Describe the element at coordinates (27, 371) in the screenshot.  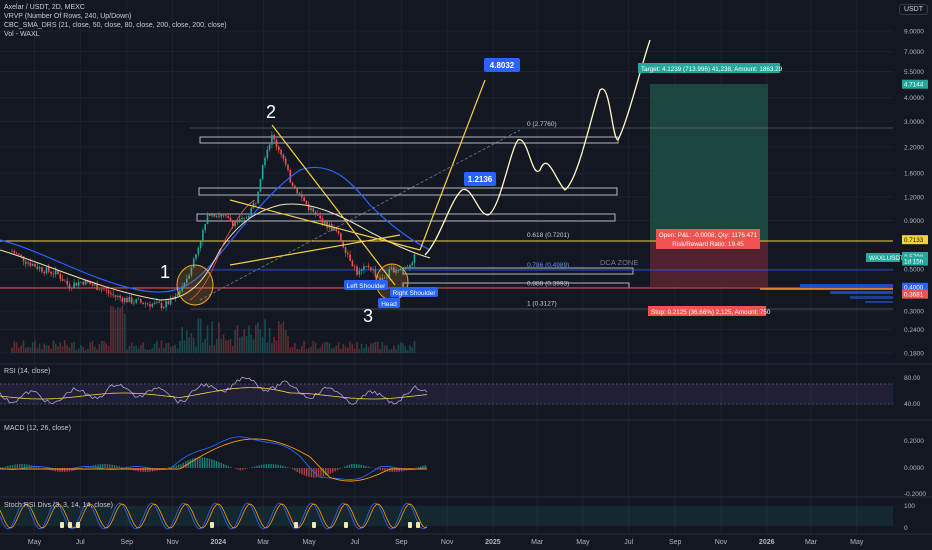
I see `rsi-pane-title: RSI (14, close)` at that location.